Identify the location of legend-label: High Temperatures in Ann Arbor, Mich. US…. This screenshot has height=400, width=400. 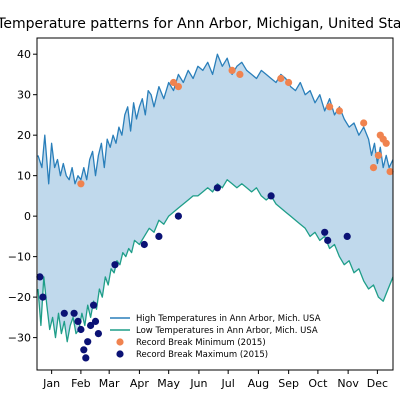
(228, 319).